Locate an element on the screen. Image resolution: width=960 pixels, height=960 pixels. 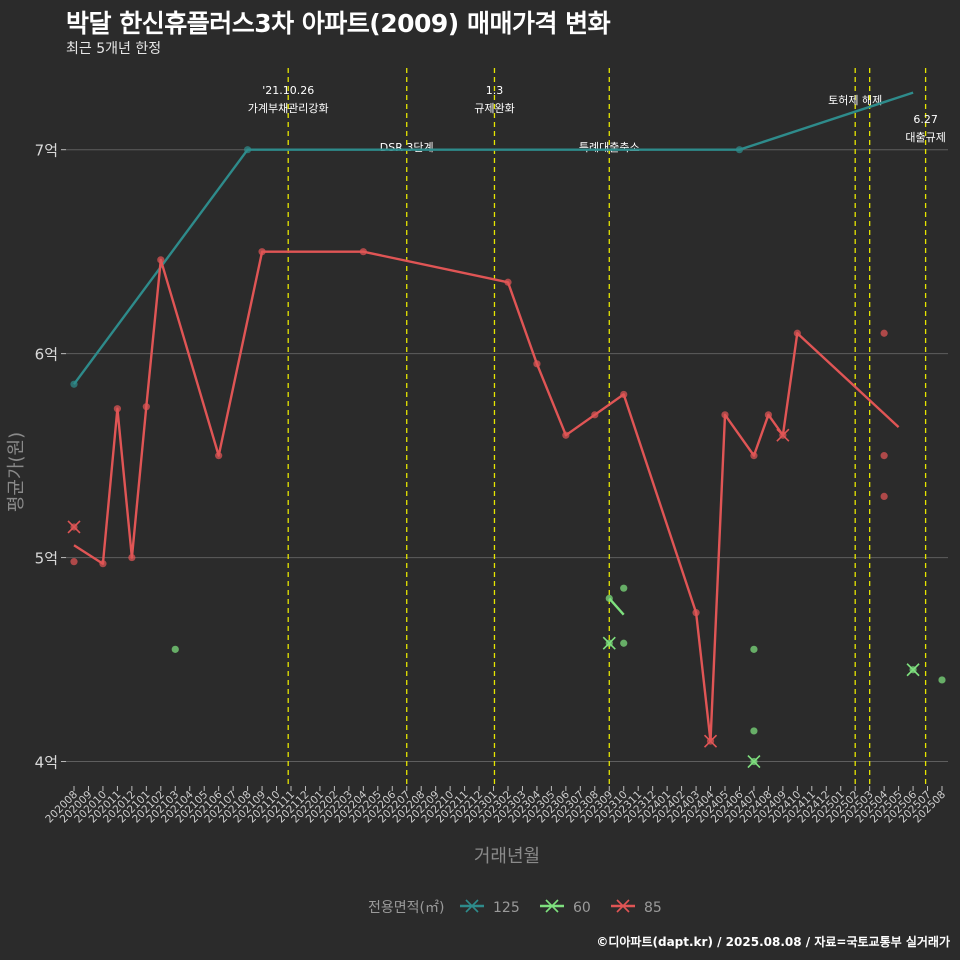
legend-label: 85 is located at coordinates (653, 908).